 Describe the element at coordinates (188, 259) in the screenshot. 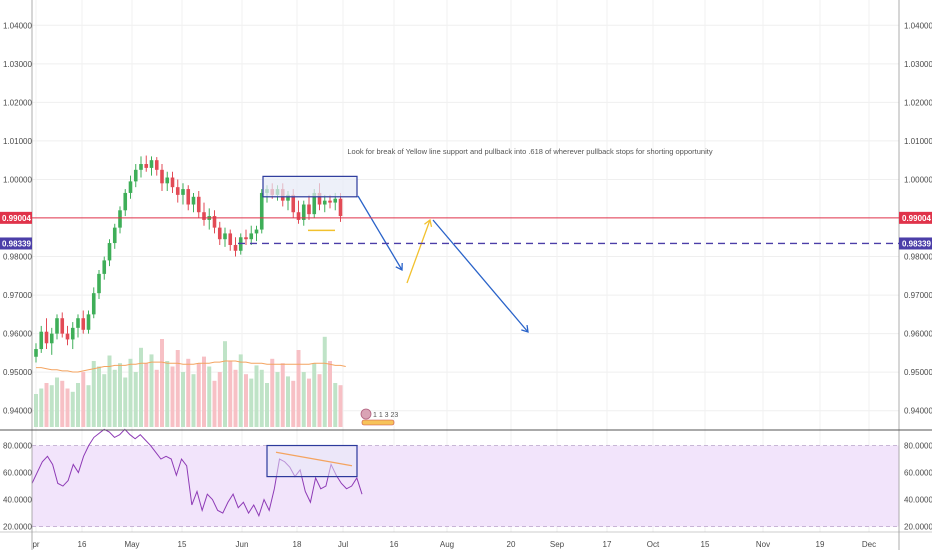

I see `candlesticks` at that location.